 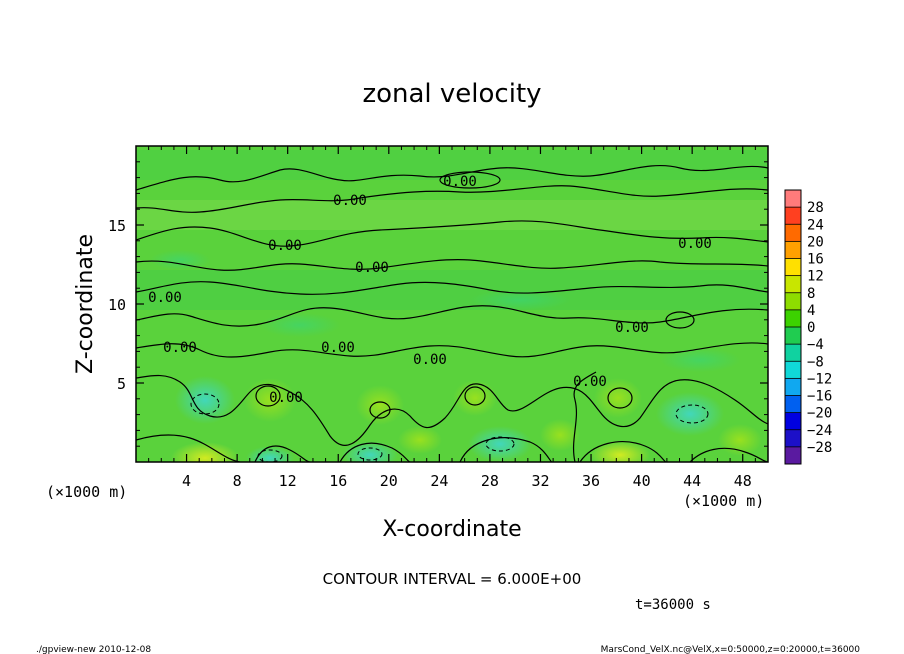 What do you see at coordinates (591, 481) in the screenshot?
I see `x-tick-label: 36` at bounding box center [591, 481].